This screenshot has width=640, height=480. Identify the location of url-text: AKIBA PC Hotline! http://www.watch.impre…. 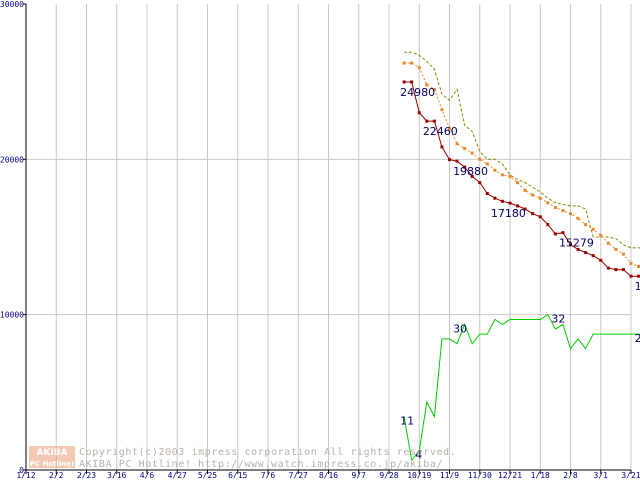
(261, 464).